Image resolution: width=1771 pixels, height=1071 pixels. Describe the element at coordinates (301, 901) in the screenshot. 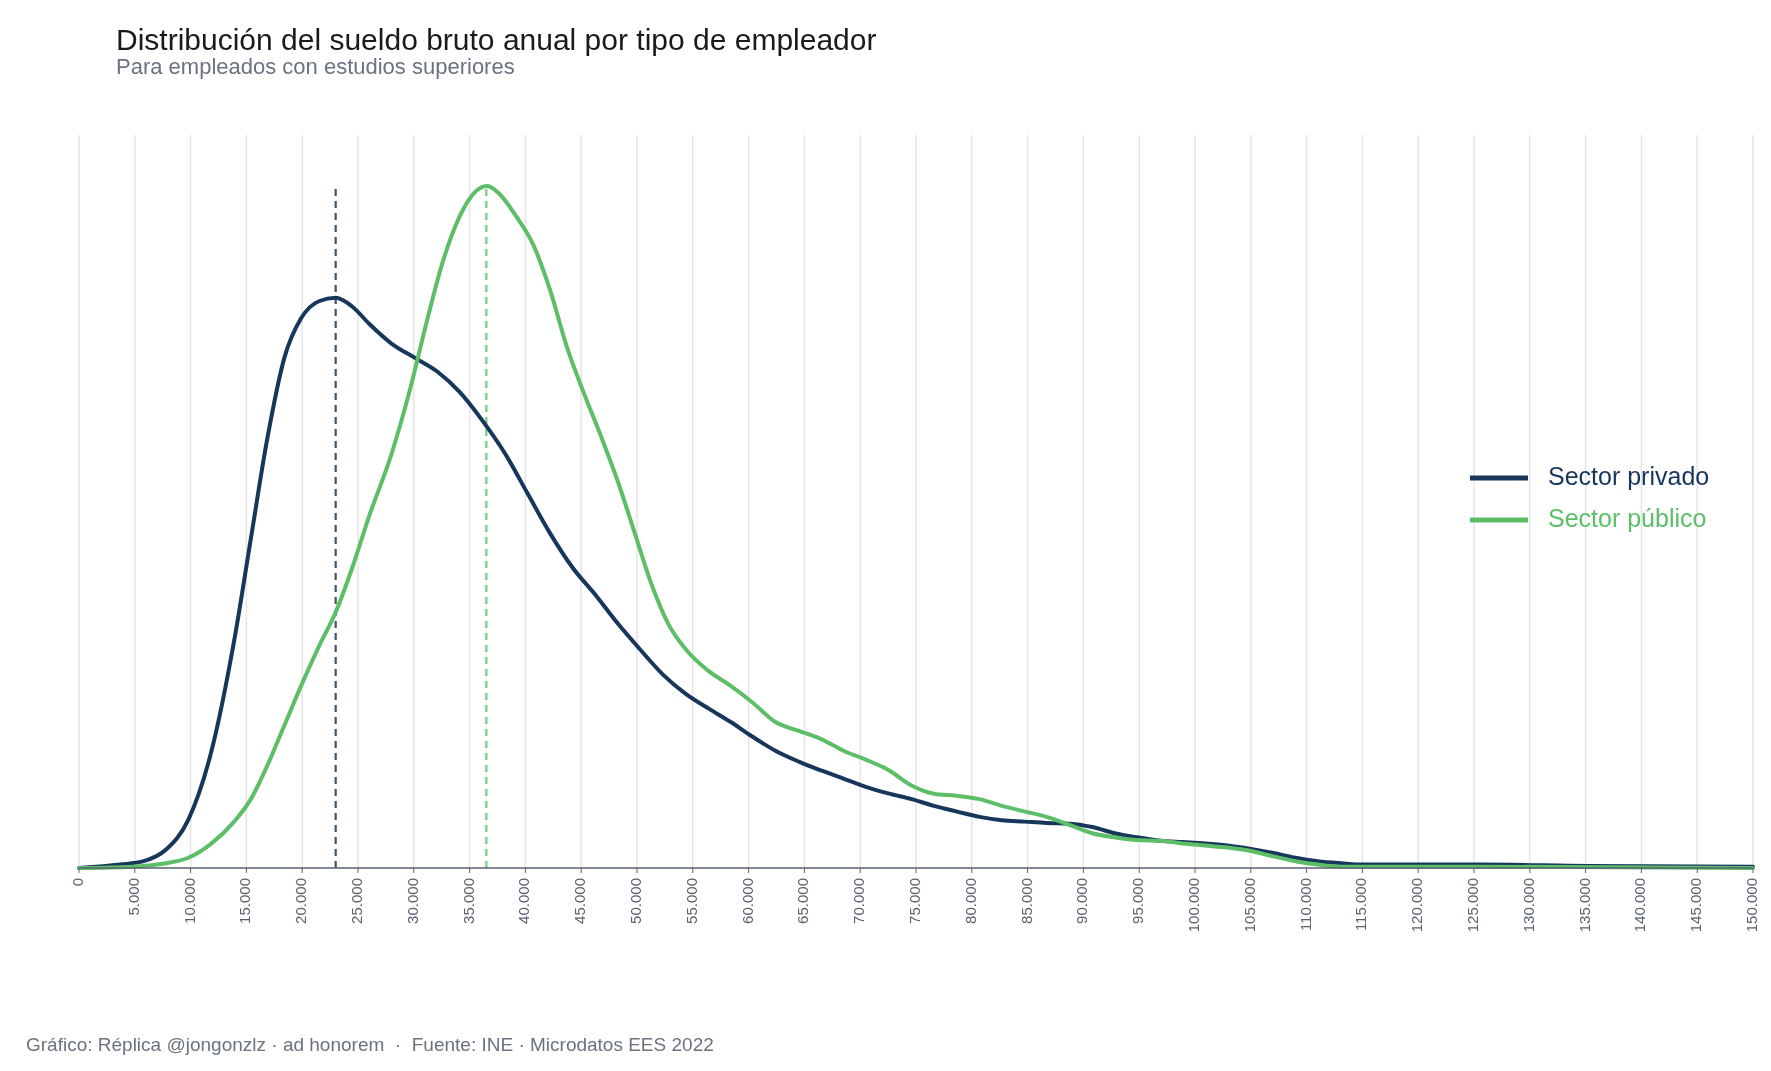

I see `x-tick-label: 20.000` at that location.